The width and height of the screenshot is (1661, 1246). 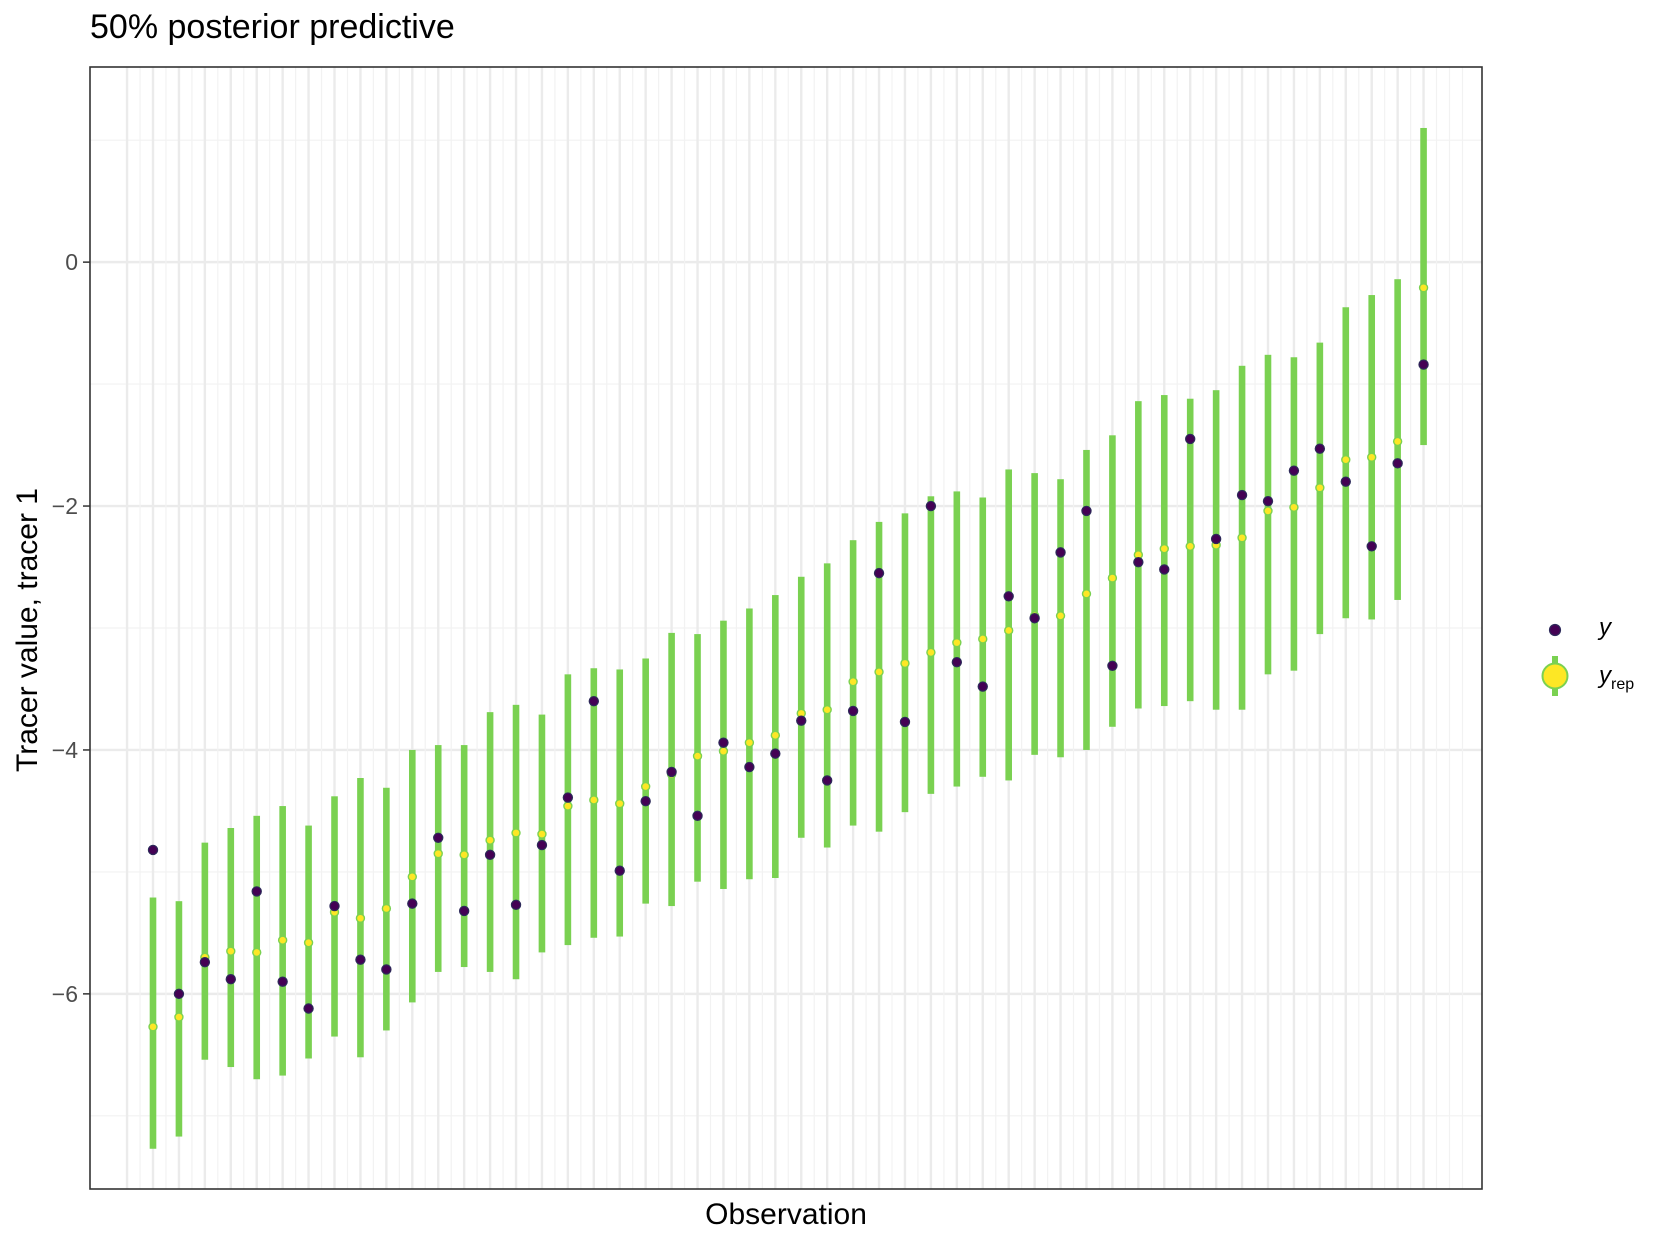 I want to click on legend-key-y, so click(x=1555, y=630).